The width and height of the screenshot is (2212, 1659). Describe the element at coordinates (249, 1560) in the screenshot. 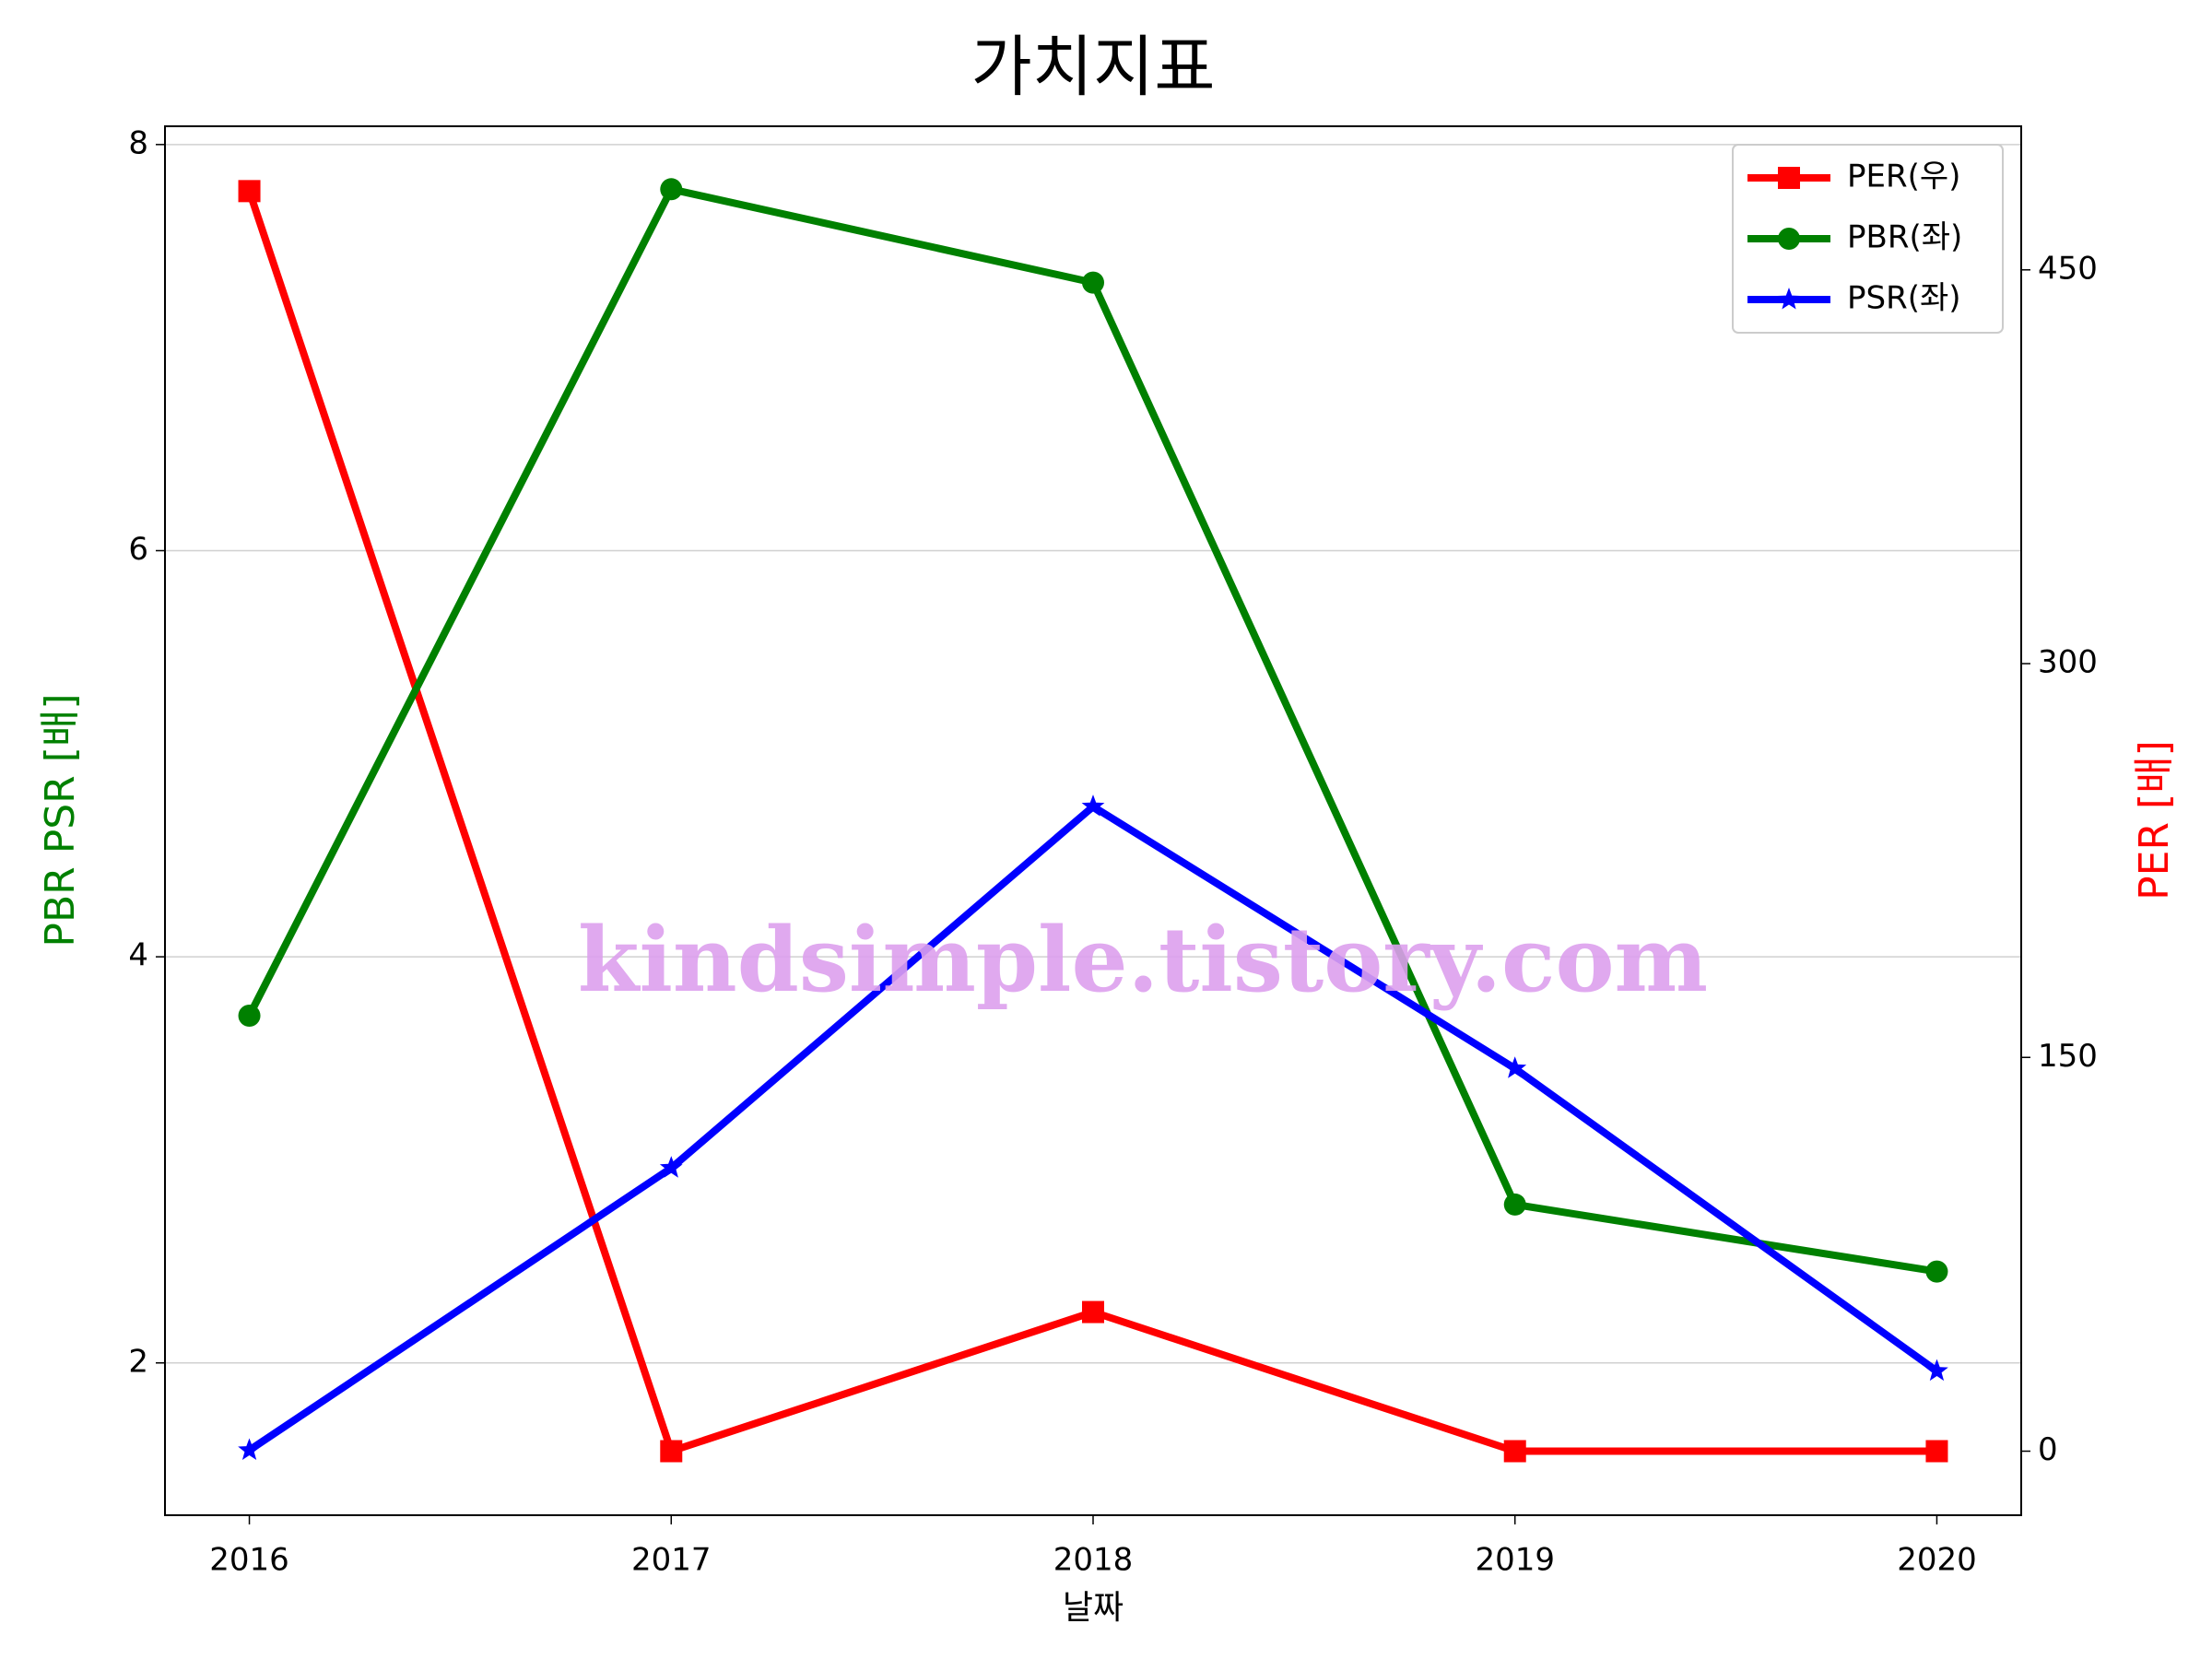

I see `x-tick-label: 2016` at that location.